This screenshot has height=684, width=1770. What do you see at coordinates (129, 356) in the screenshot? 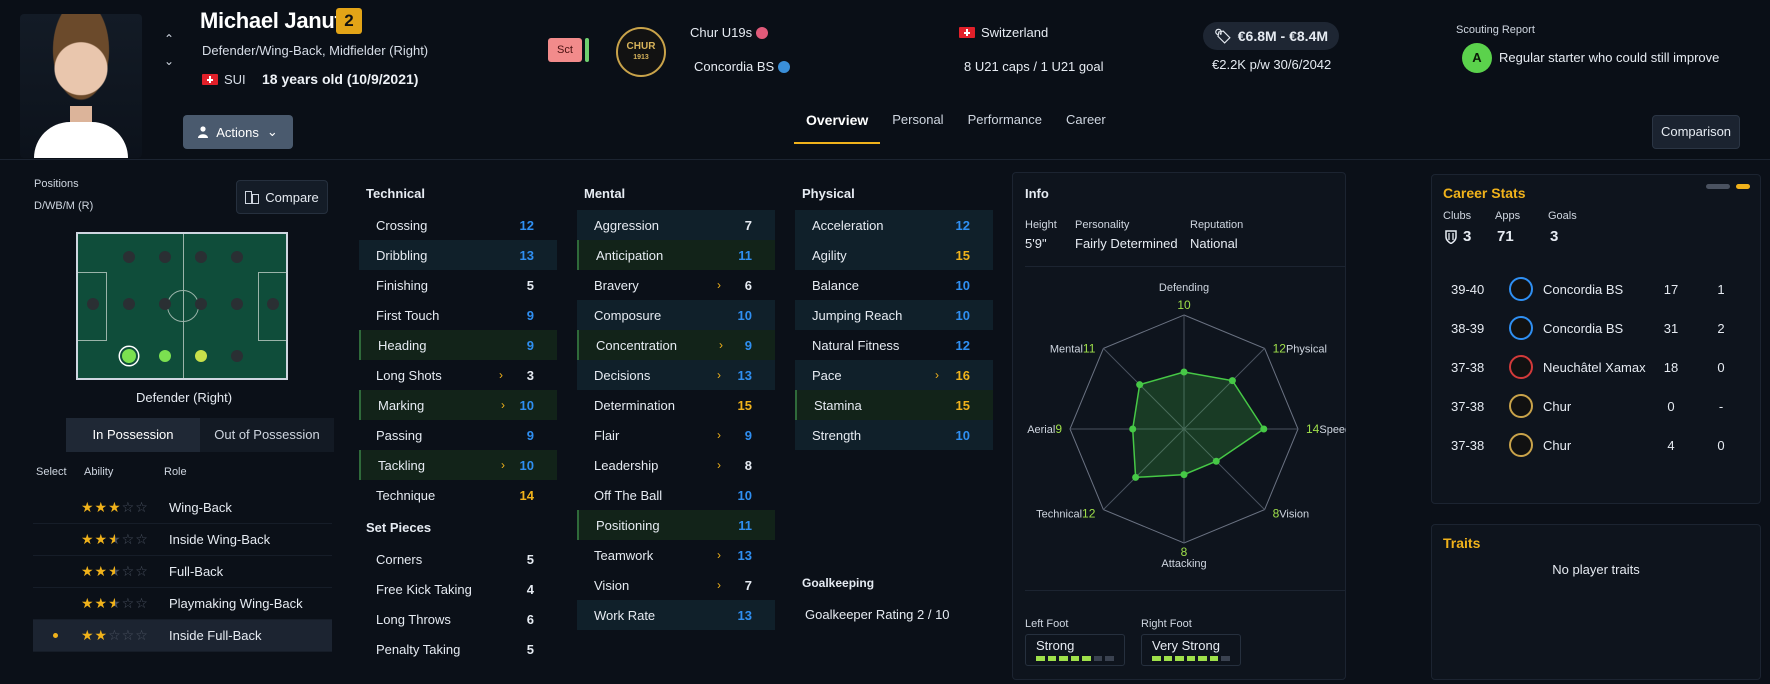
I see `pitch-position-selected` at bounding box center [129, 356].